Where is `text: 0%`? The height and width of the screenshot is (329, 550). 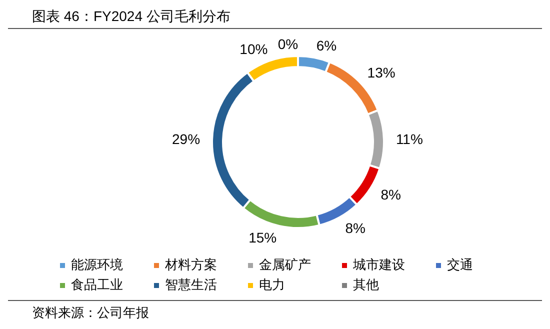
text: 0% is located at coordinates (288, 44).